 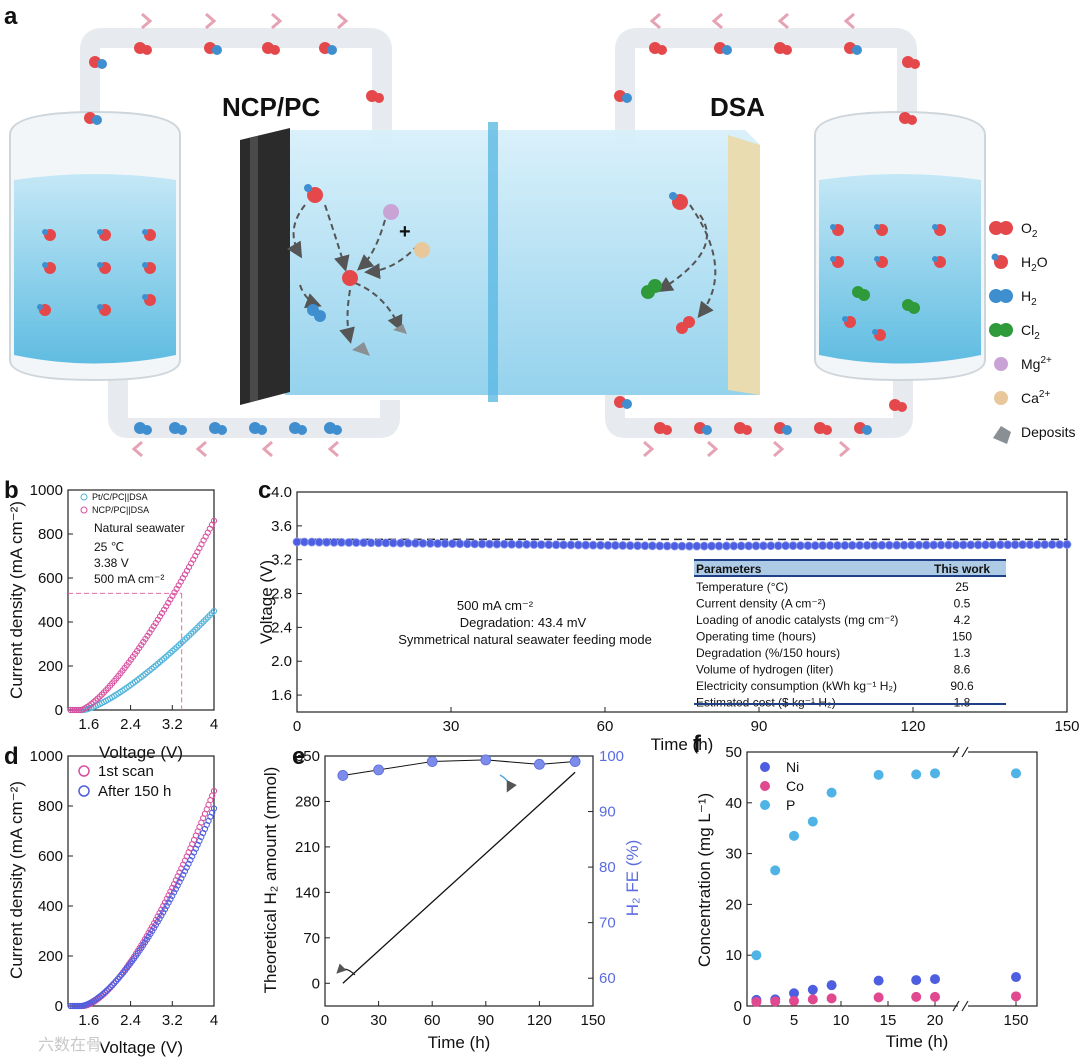 I want to click on y-tick-label: 210, so click(x=307, y=847).